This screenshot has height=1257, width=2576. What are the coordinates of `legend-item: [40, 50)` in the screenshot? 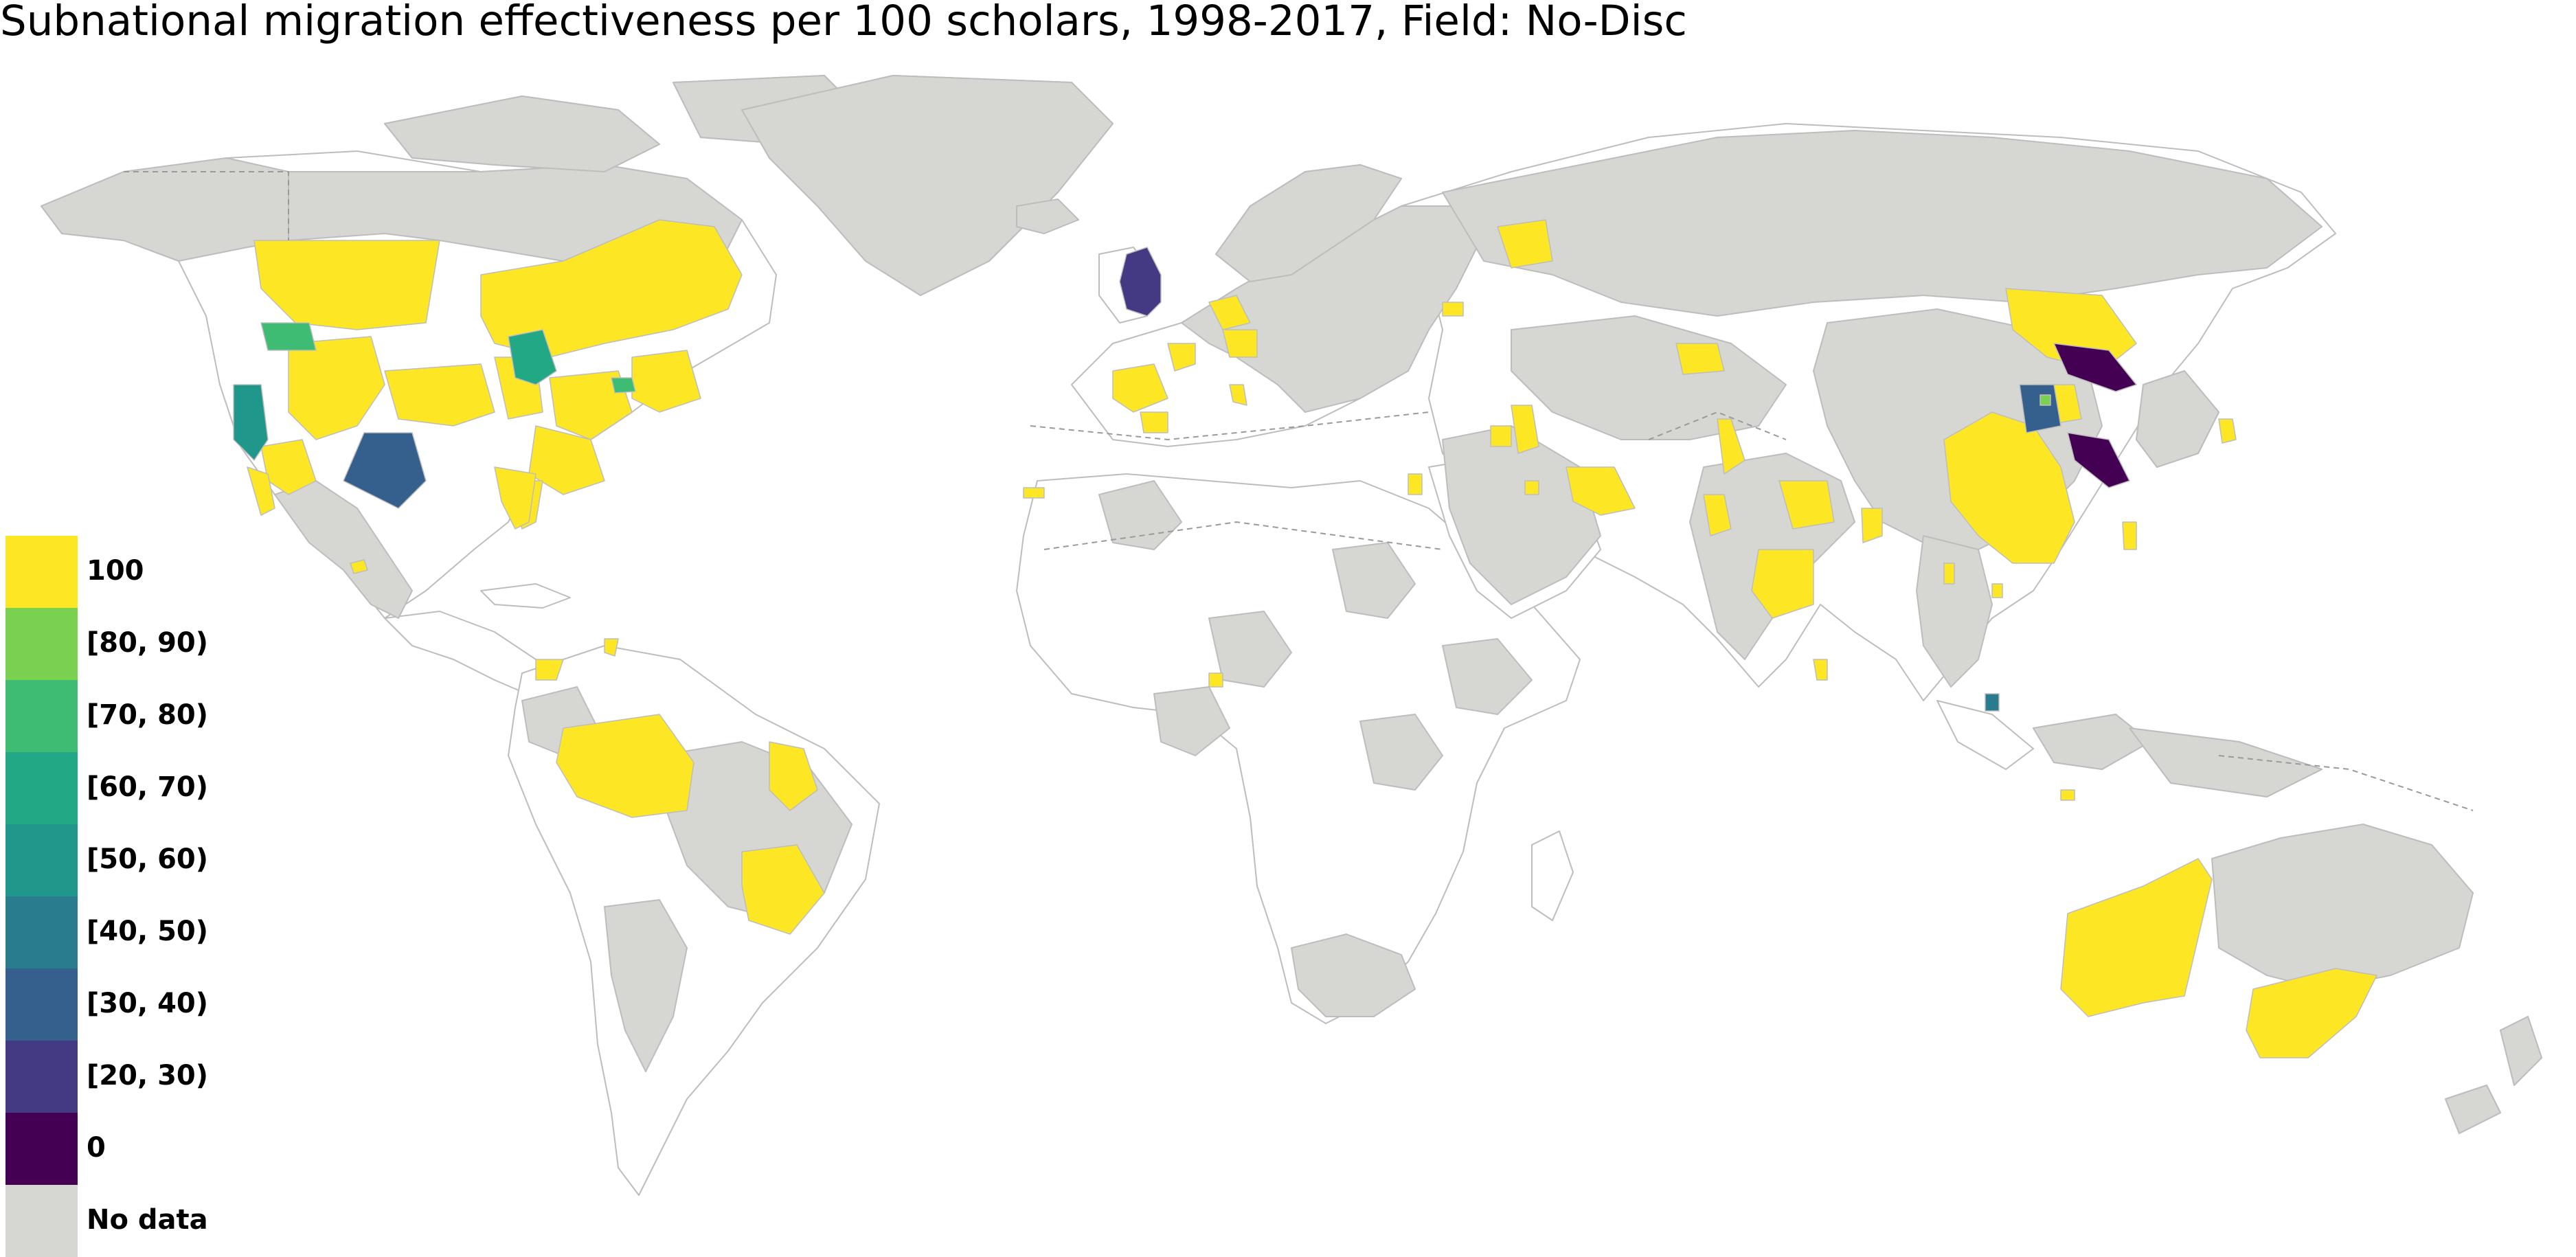 It's located at (149, 933).